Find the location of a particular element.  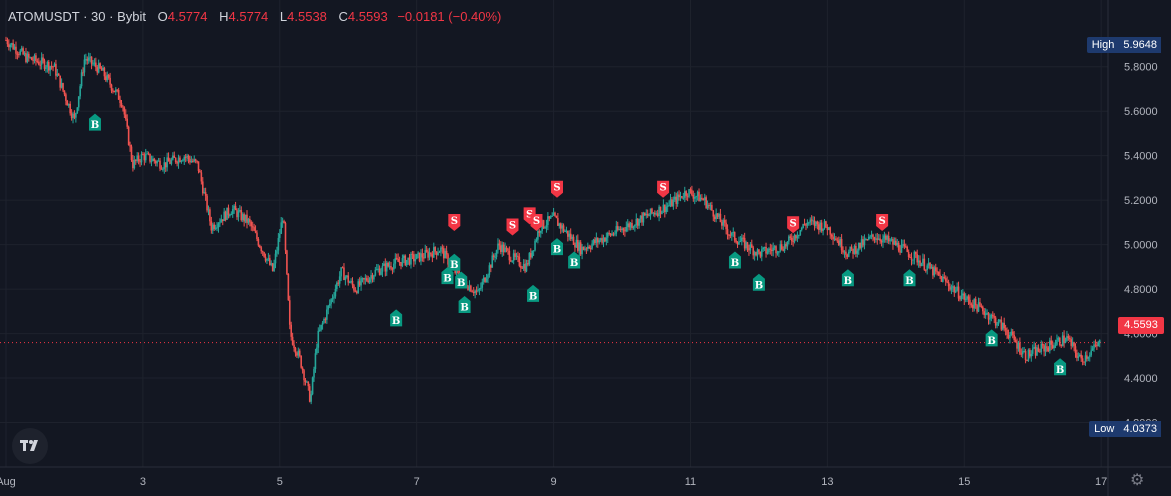

settings-gear-icon: ⚙ is located at coordinates (1137, 480).